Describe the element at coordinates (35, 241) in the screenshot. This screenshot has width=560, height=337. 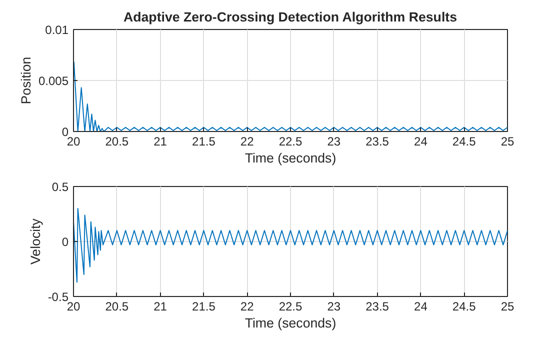
I see `y-axis-title: Velocity` at that location.